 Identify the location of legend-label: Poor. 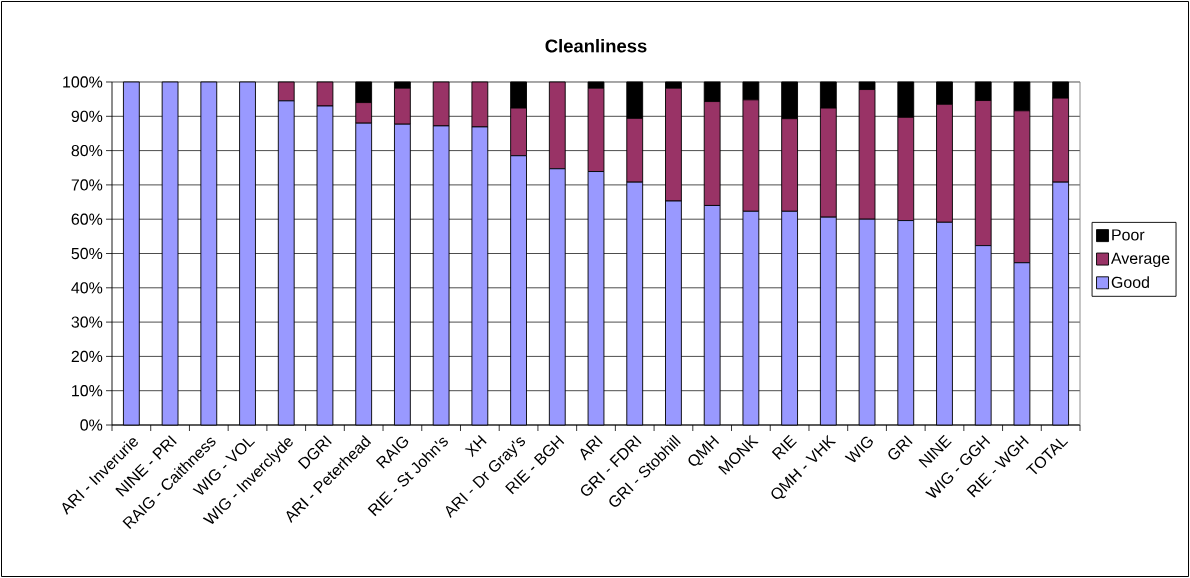
(1128, 235).